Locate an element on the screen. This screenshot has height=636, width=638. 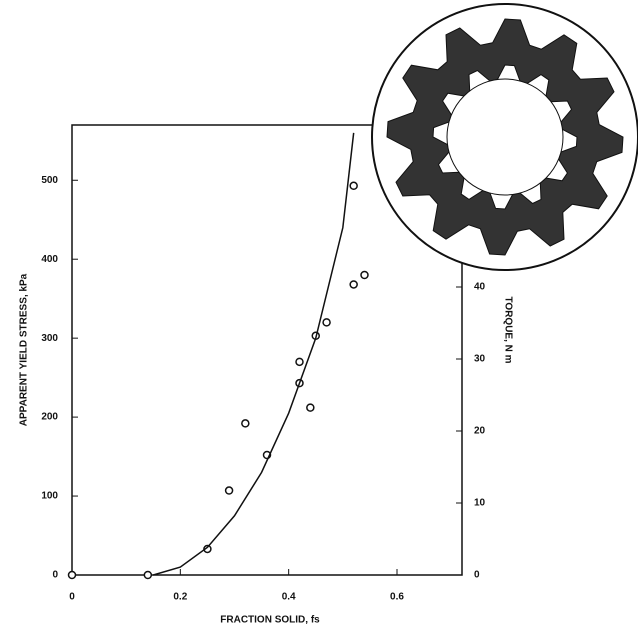
x-tick-label: 0 is located at coordinates (72, 597).